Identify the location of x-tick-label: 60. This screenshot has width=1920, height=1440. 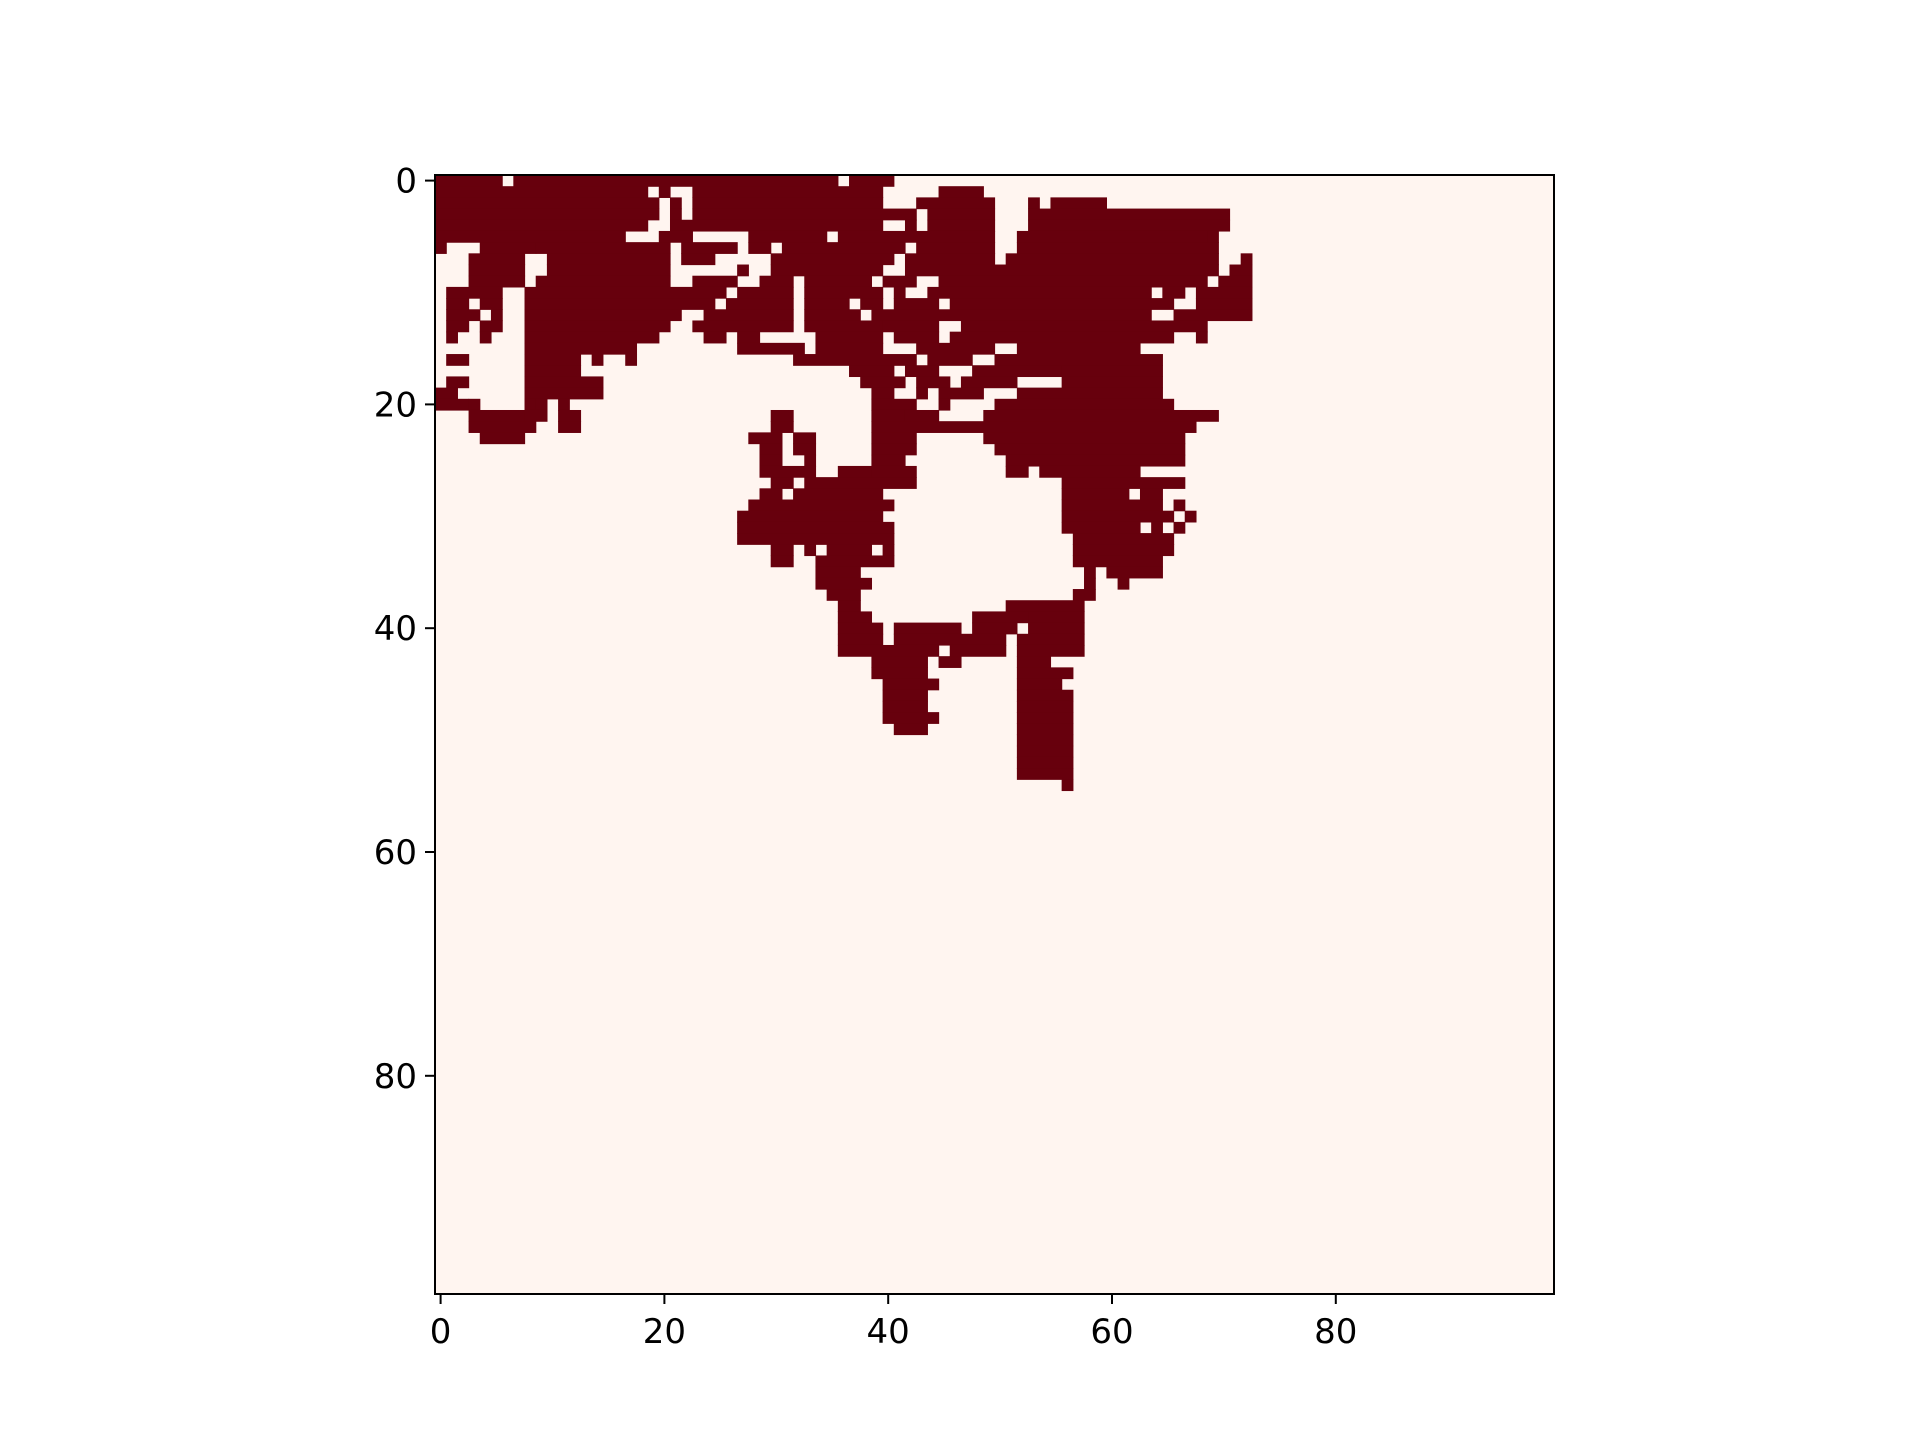
(1111, 1332).